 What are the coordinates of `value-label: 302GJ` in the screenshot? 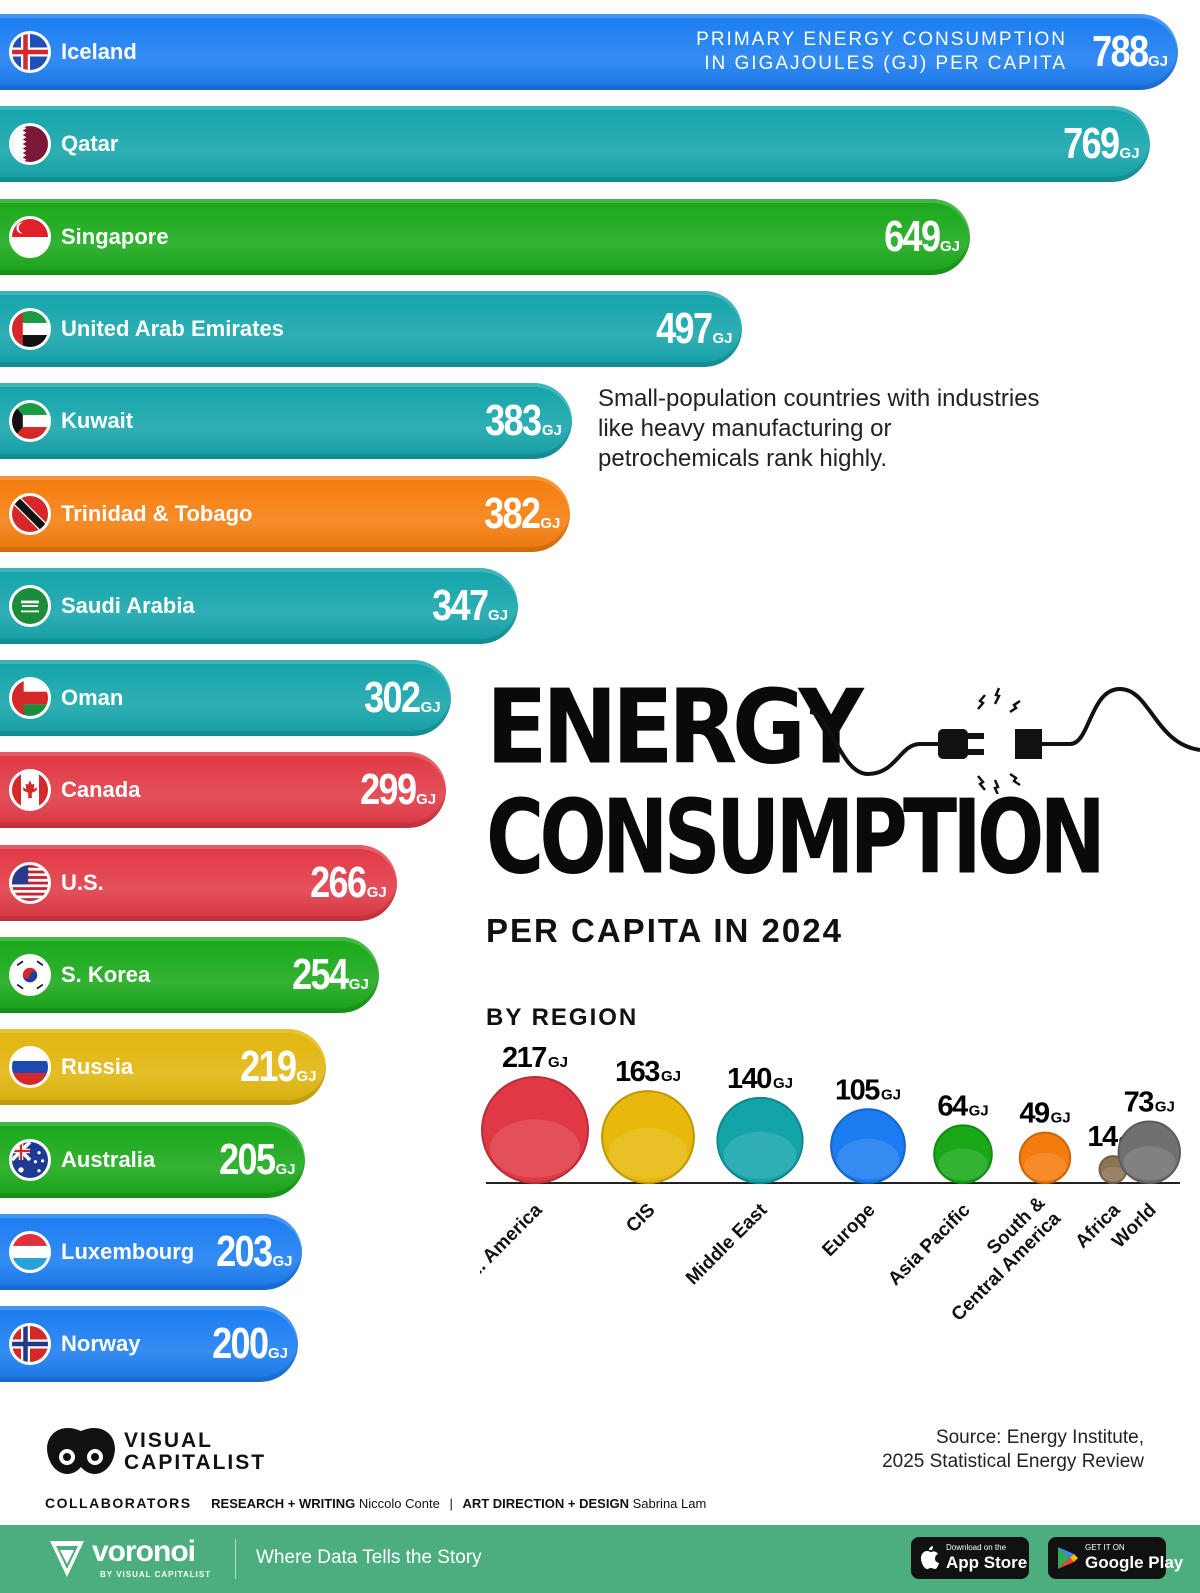 It's located at (396, 703).